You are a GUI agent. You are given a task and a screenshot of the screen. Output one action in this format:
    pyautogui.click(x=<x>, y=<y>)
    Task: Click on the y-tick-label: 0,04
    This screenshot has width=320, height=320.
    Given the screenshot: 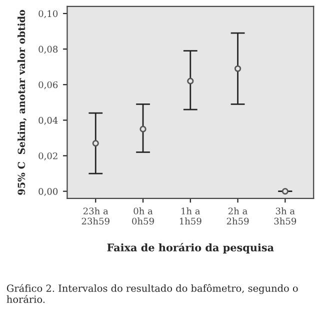 What is the action you would take?
    pyautogui.click(x=48, y=120)
    